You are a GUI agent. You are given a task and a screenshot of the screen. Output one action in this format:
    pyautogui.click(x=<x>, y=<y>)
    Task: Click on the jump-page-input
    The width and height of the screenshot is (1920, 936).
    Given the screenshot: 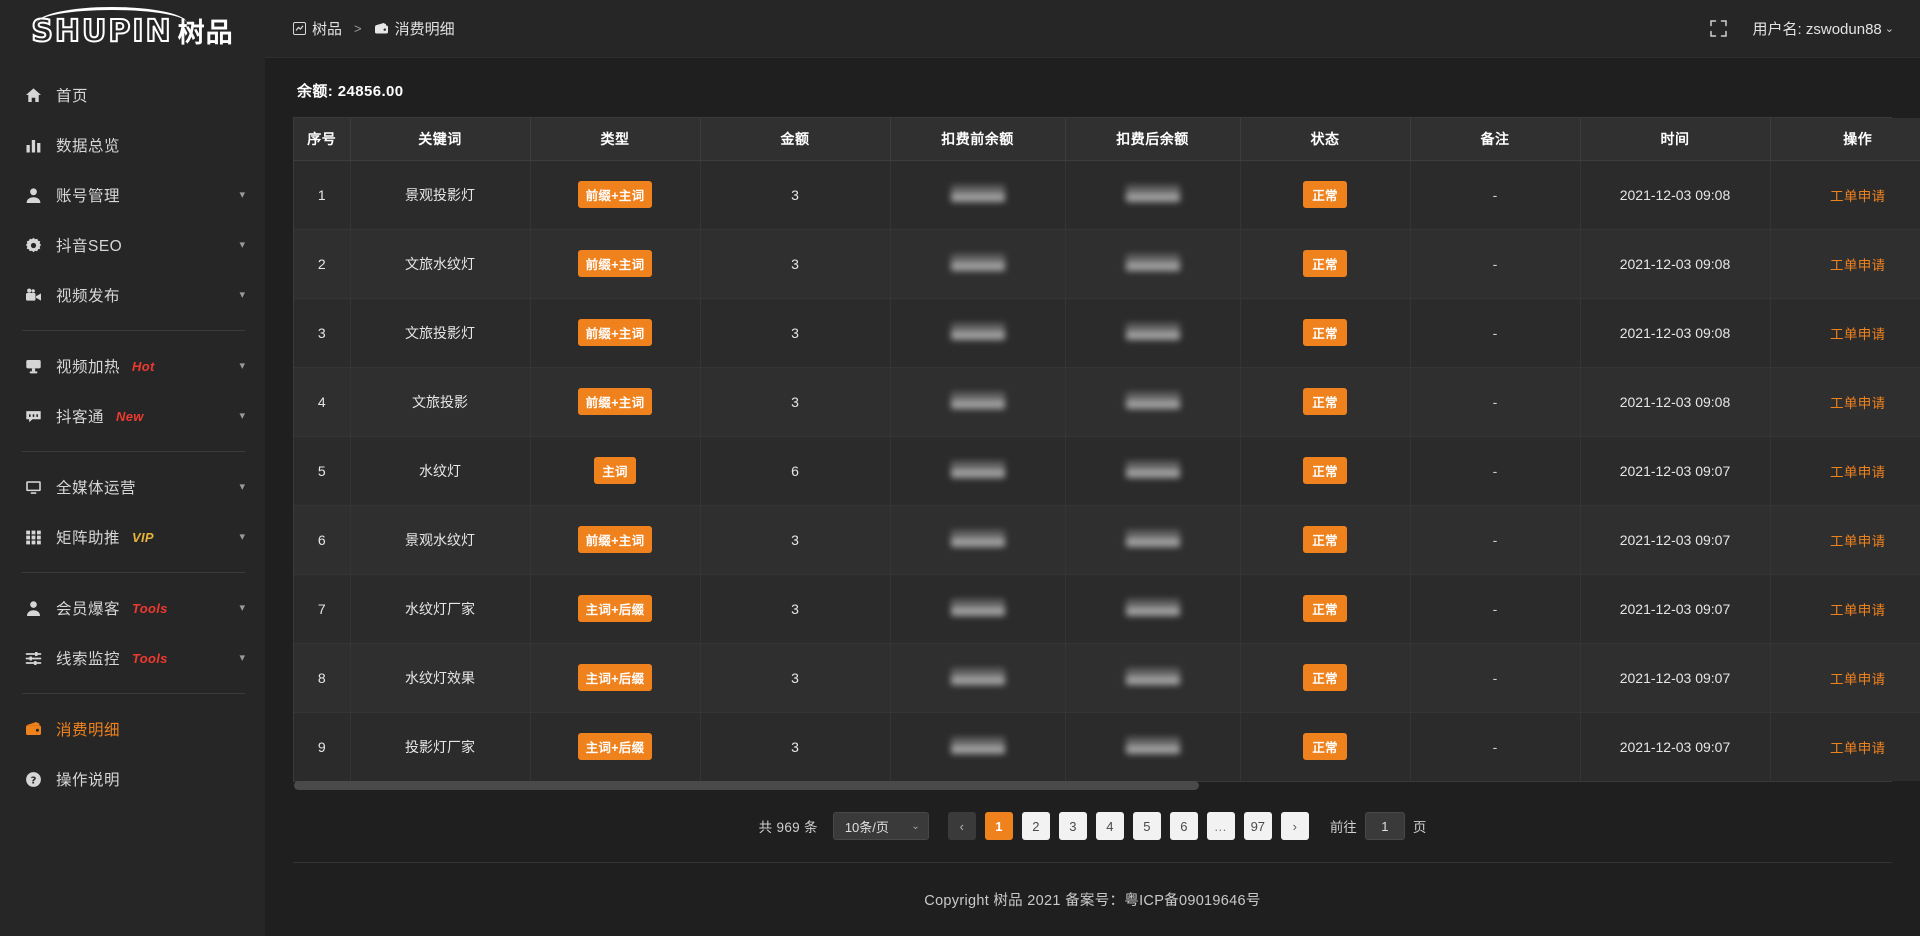 What is the action you would take?
    pyautogui.click(x=1384, y=826)
    